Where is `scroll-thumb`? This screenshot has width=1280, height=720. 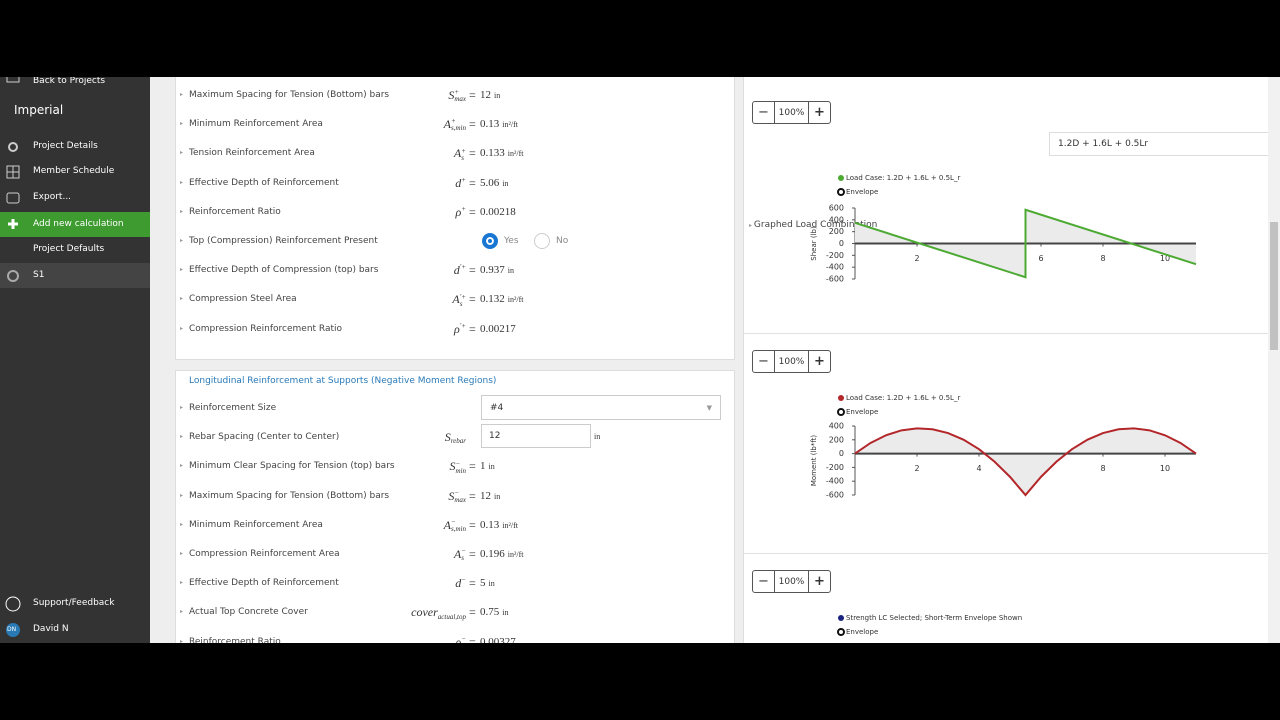 scroll-thumb is located at coordinates (1274, 286).